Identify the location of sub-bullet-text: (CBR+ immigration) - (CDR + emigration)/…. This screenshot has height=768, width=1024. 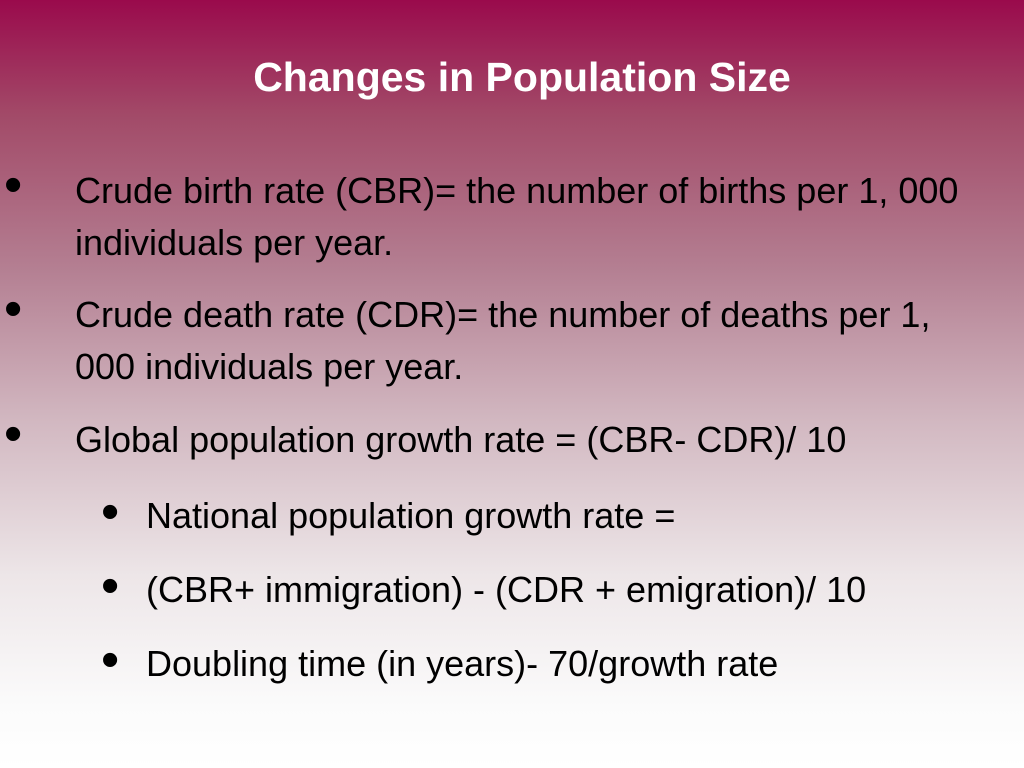
(506, 589).